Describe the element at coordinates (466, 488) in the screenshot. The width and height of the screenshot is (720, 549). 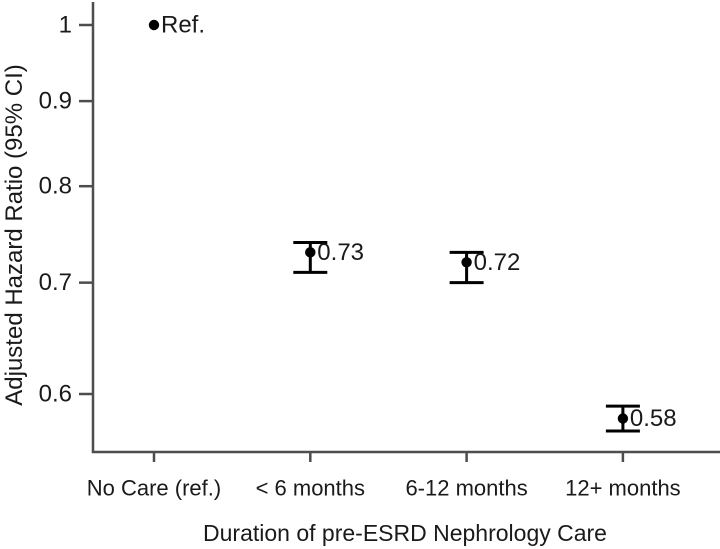
I see `x-category-label: 6-12 months` at that location.